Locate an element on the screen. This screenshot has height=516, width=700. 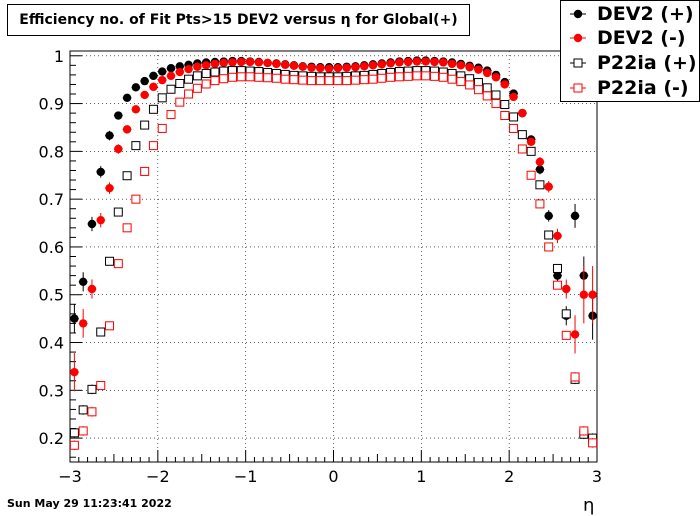
legend-item-dev2-minus: DEV2 (-) is located at coordinates (630, 38).